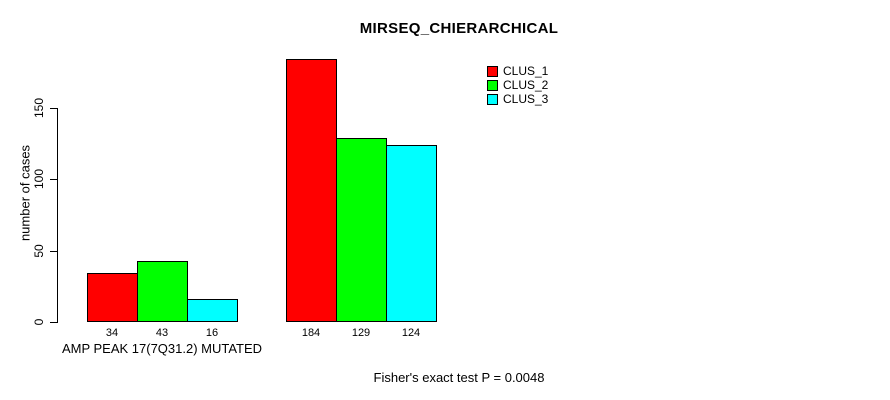 The width and height of the screenshot is (890, 400). What do you see at coordinates (361, 229) in the screenshot?
I see `bar-clus_2-group2` at bounding box center [361, 229].